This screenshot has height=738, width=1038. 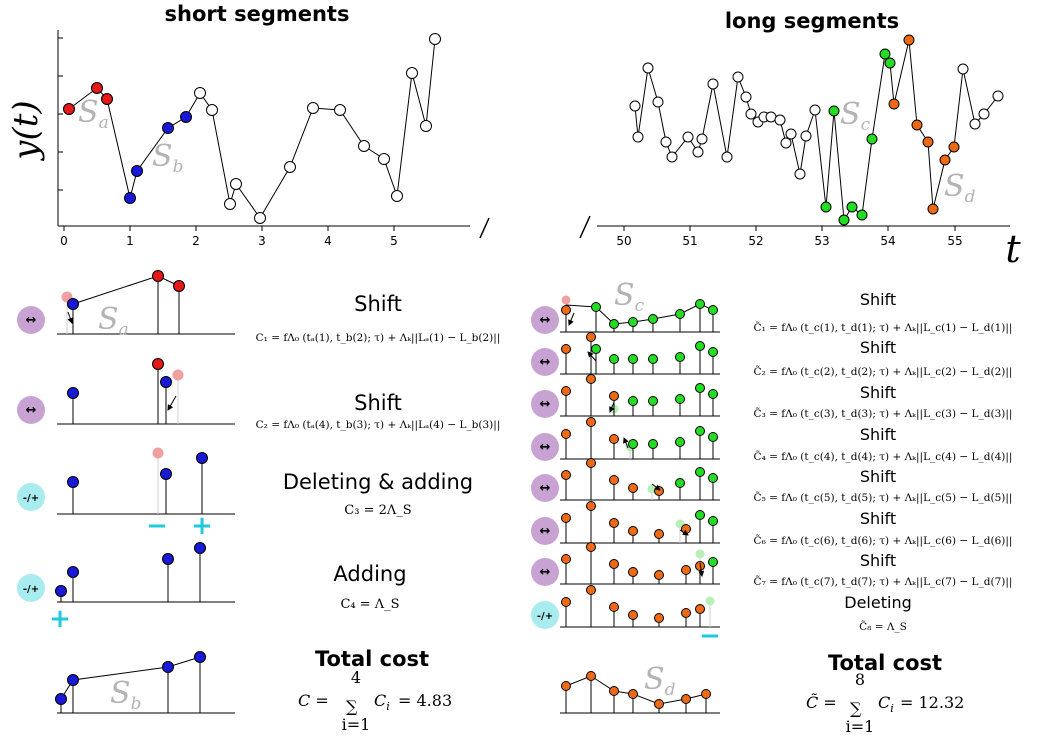 I want to click on right-tick-label: 52, so click(x=755, y=241).